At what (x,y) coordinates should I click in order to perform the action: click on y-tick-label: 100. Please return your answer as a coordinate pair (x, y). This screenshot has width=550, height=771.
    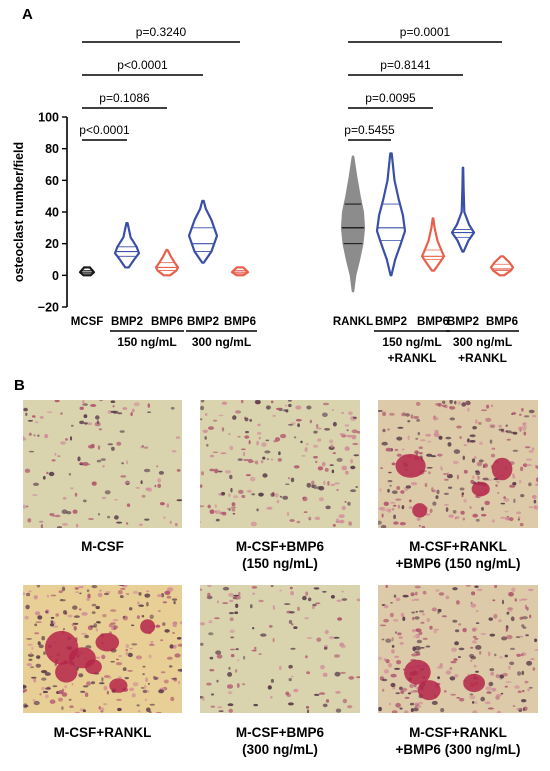
    Looking at the image, I should click on (48, 118).